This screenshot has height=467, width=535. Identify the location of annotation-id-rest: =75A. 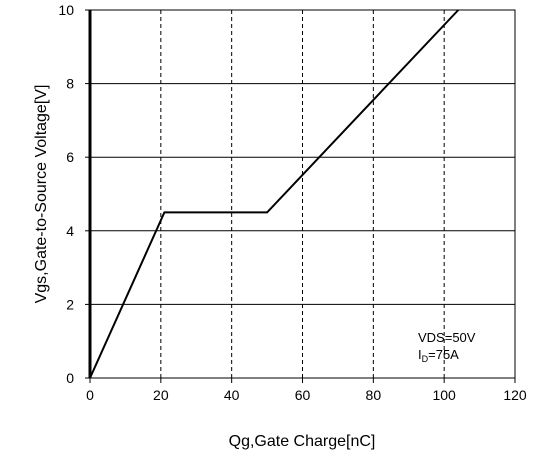
(443, 354).